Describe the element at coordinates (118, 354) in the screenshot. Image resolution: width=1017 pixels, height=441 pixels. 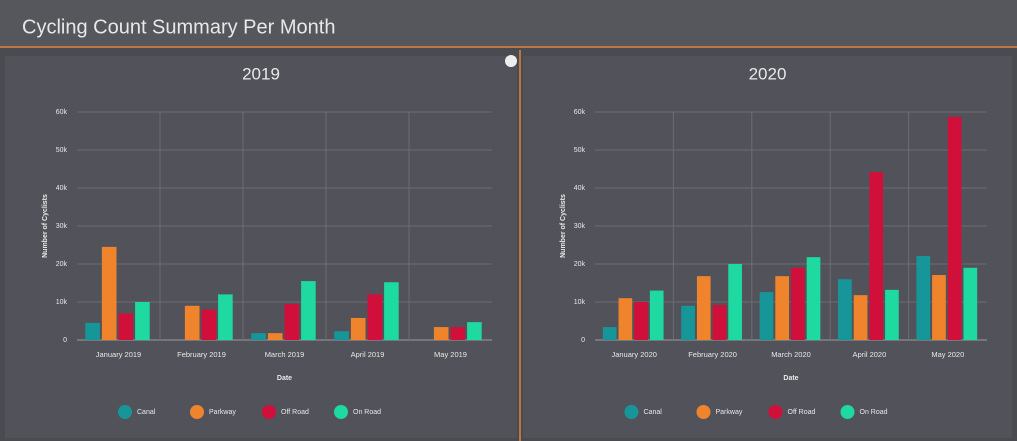
I see `x-tick-label: January 2019` at that location.